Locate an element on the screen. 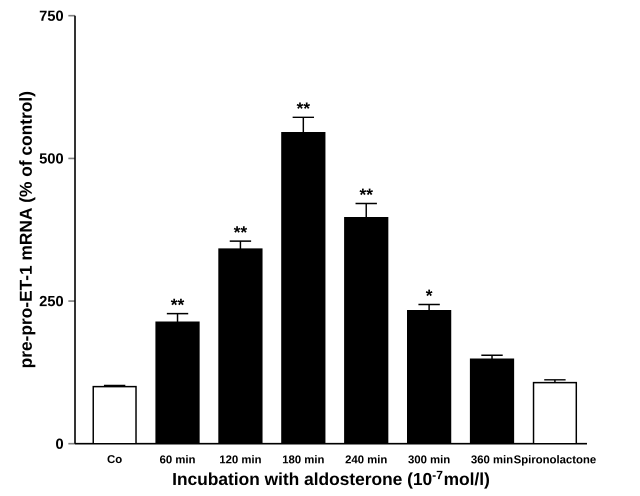 This screenshot has width=640, height=496. y-tick-label: 250 is located at coordinates (52, 301).